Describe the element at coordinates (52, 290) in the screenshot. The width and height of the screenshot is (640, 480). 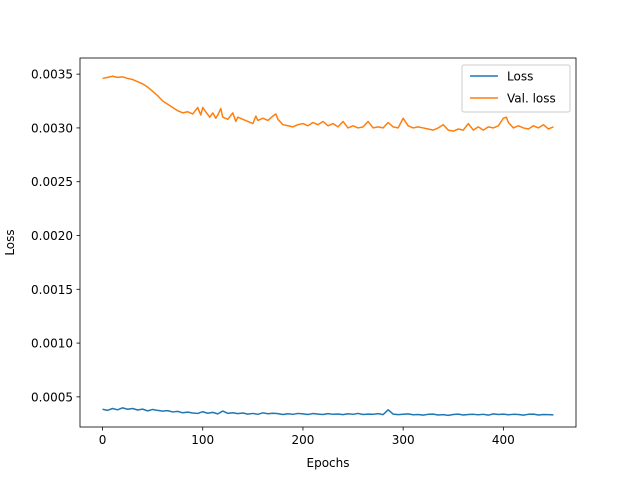
I see `y-tick-label: 0.0015` at that location.